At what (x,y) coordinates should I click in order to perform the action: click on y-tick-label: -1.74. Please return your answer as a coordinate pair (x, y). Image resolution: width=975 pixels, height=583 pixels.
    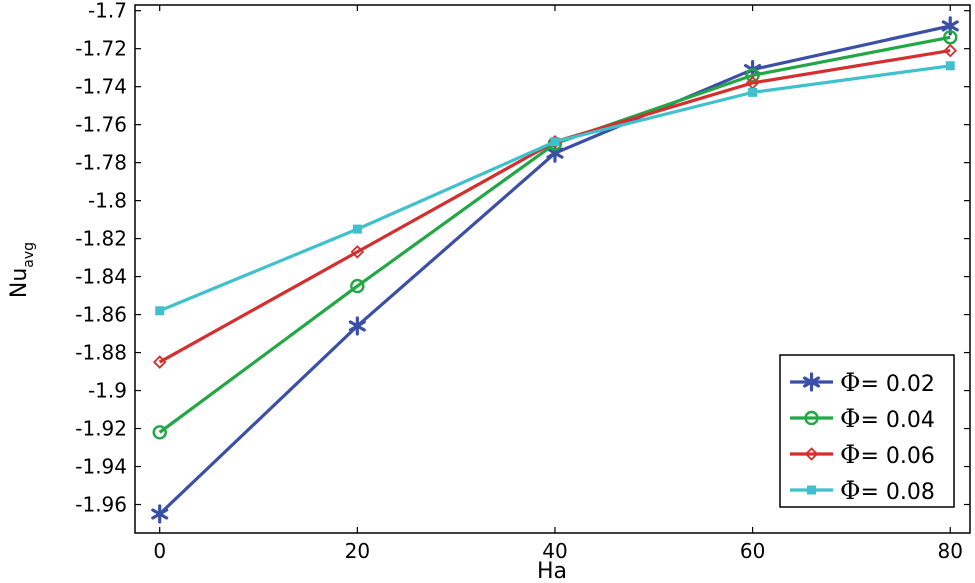
    Looking at the image, I should click on (101, 87).